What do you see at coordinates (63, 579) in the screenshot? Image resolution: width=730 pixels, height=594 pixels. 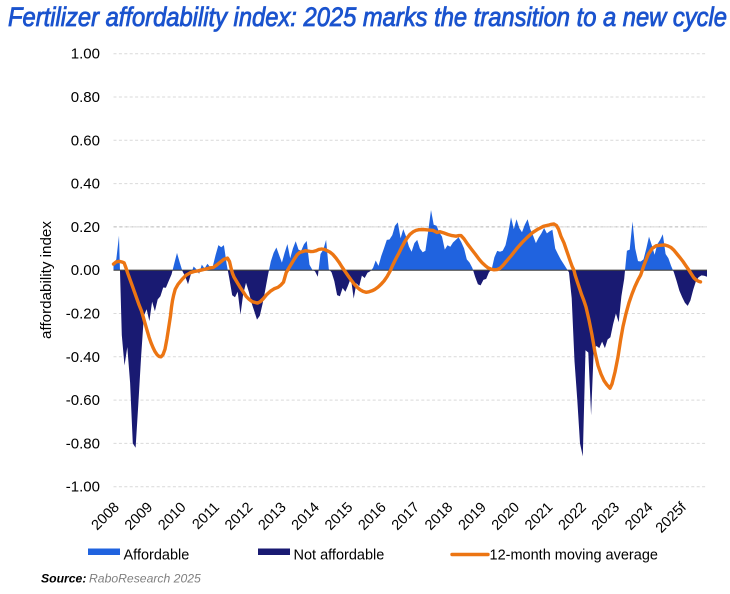 I see `svg-text: Source:` at bounding box center [63, 579].